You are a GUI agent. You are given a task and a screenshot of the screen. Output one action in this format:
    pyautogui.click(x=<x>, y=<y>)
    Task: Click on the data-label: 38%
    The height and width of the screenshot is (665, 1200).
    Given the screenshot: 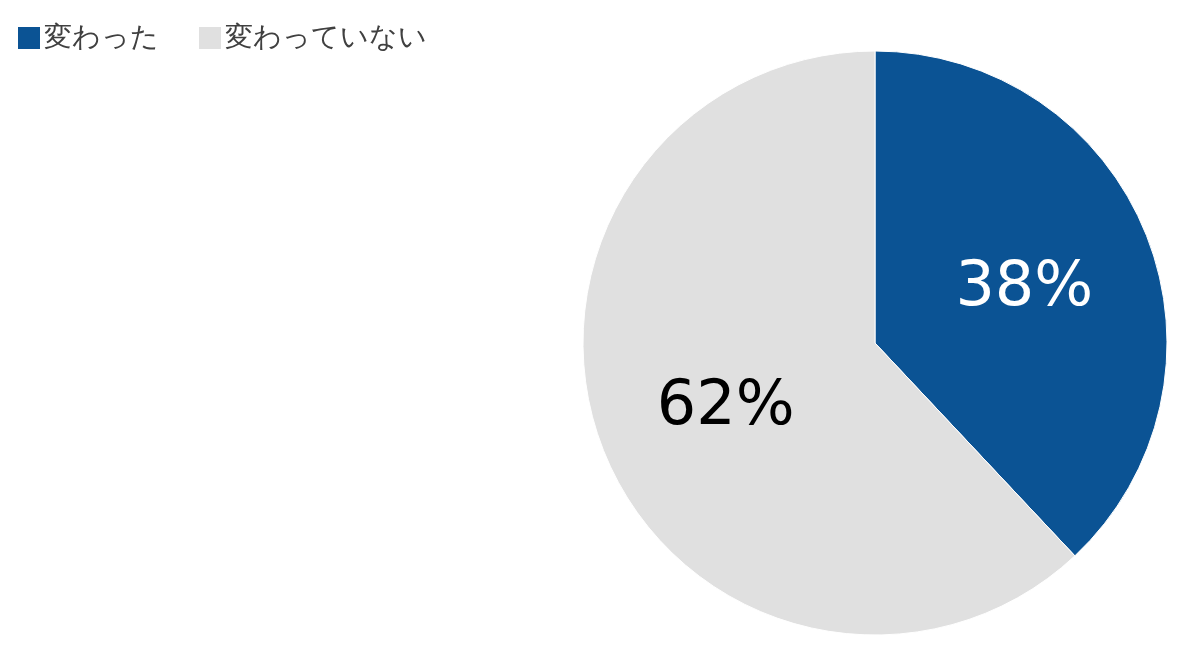 What is the action you would take?
    pyautogui.click(x=1024, y=284)
    